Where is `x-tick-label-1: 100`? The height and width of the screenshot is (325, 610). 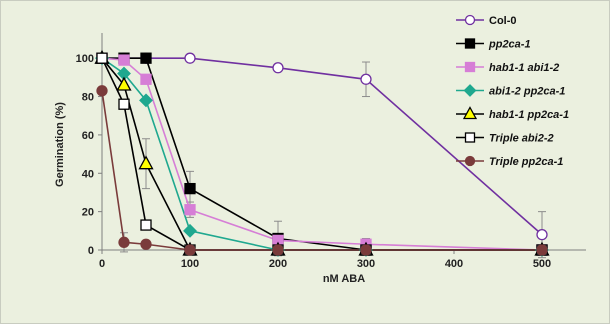
x-tick-label-1: 100 is located at coordinates (190, 264).